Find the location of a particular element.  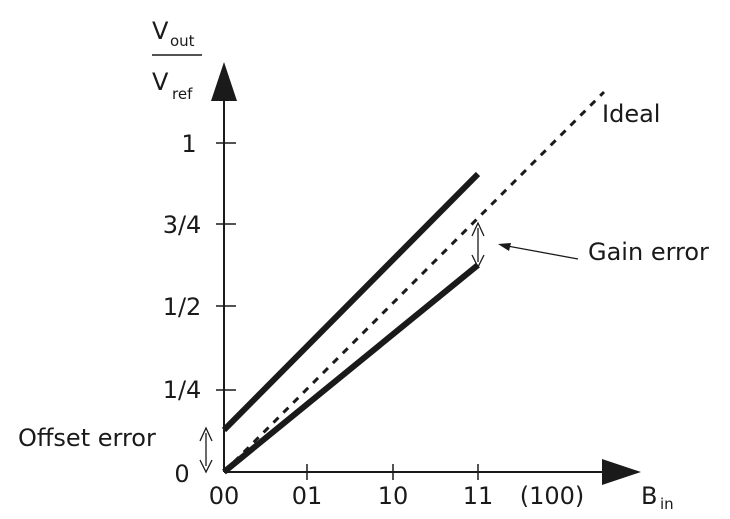

y-tick-label-1-4: 1/4 is located at coordinates (182, 390).